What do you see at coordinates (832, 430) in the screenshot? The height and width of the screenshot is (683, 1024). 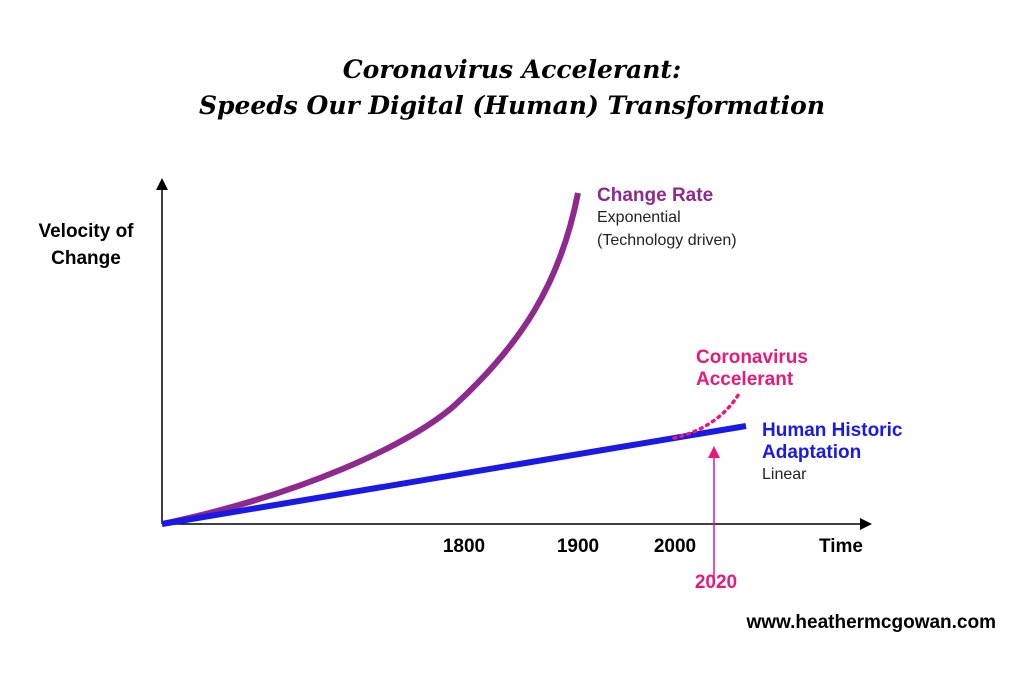 I see `human-title-1: Human Historic` at bounding box center [832, 430].